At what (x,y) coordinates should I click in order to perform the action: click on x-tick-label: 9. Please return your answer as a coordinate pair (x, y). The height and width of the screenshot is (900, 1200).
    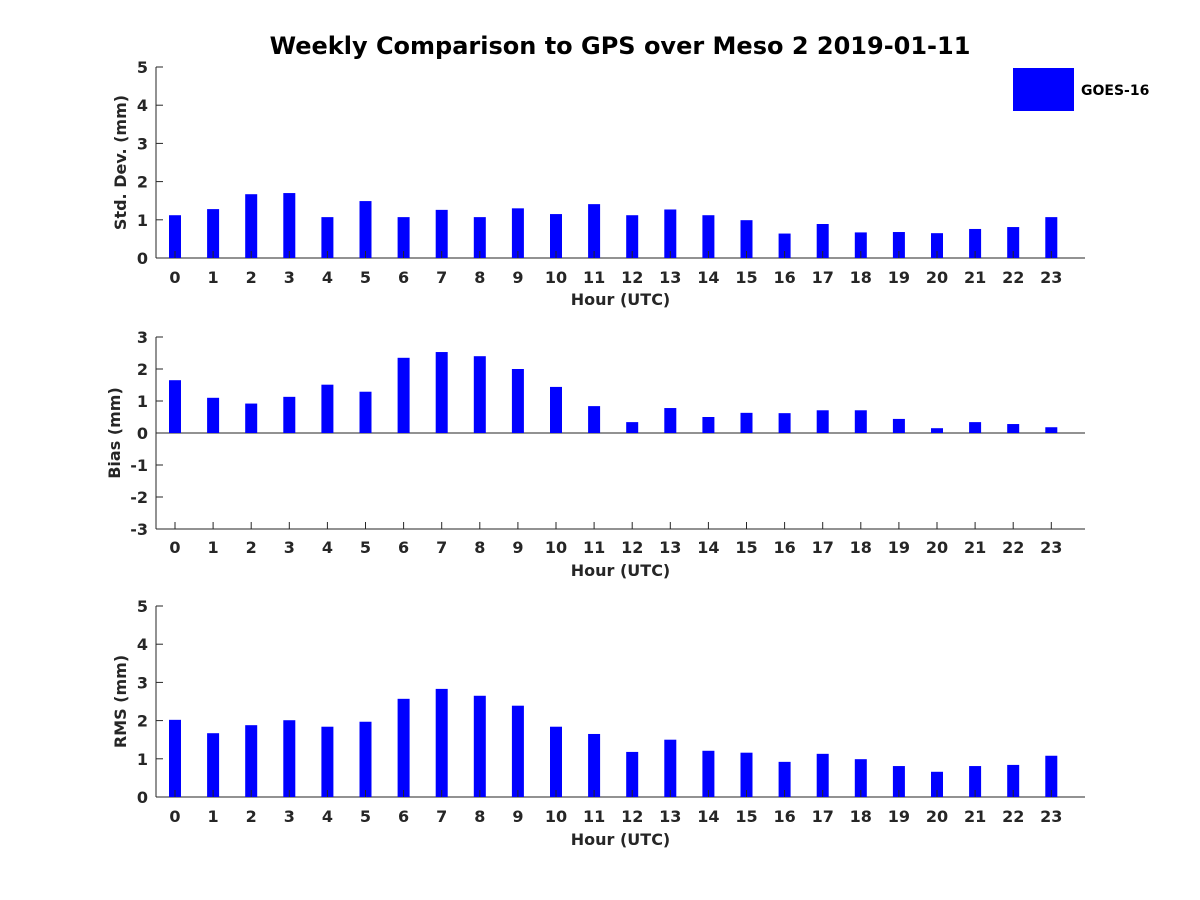
    Looking at the image, I should click on (517, 547).